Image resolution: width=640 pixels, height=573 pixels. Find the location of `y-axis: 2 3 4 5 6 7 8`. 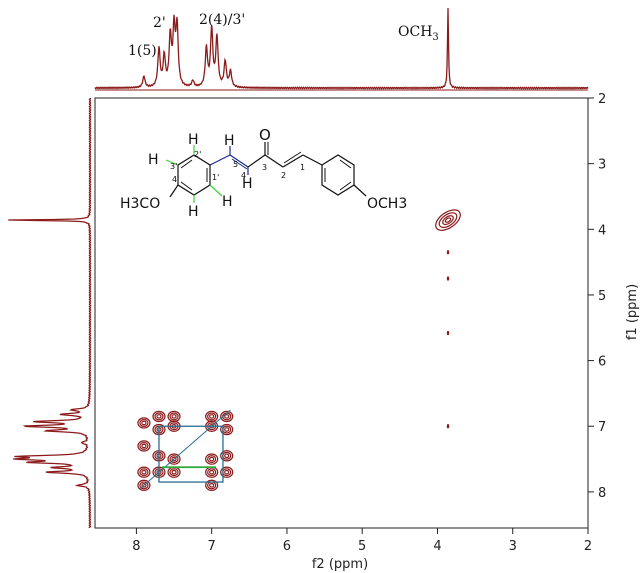

y-axis: 2 3 4 5 6 7 8 is located at coordinates (597, 296).